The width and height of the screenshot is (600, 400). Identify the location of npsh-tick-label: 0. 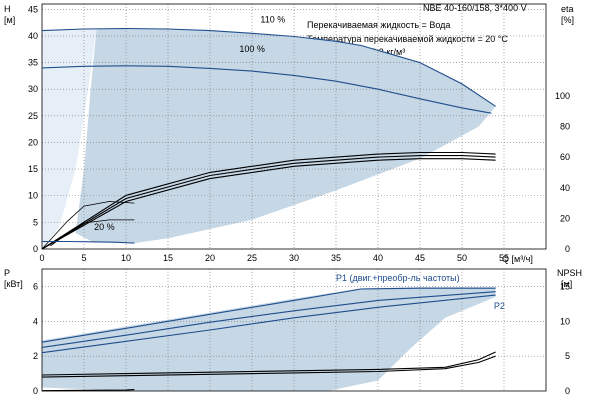
(567, 391).